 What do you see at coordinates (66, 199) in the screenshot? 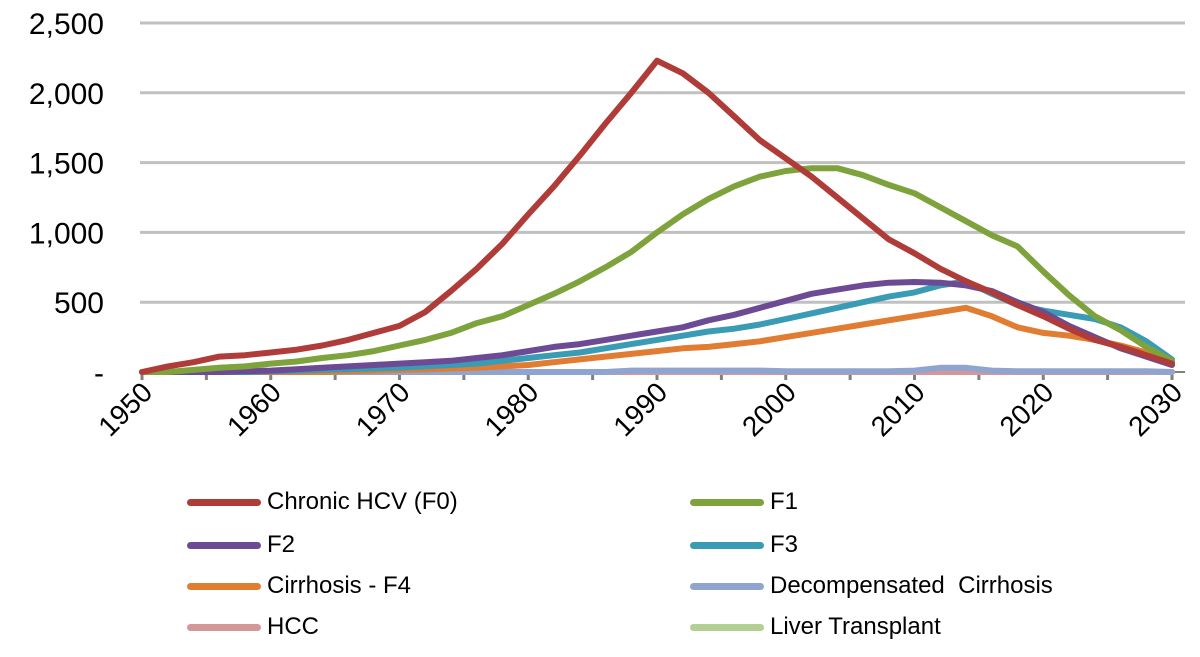
I see `y-axis: - 500 1,000 1,500 2,000 2,500` at bounding box center [66, 199].